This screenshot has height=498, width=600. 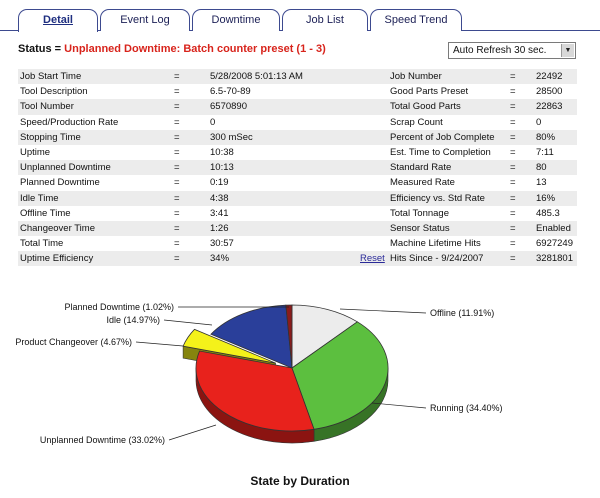 What do you see at coordinates (416, 122) in the screenshot?
I see `row-label: Scrap Count` at bounding box center [416, 122].